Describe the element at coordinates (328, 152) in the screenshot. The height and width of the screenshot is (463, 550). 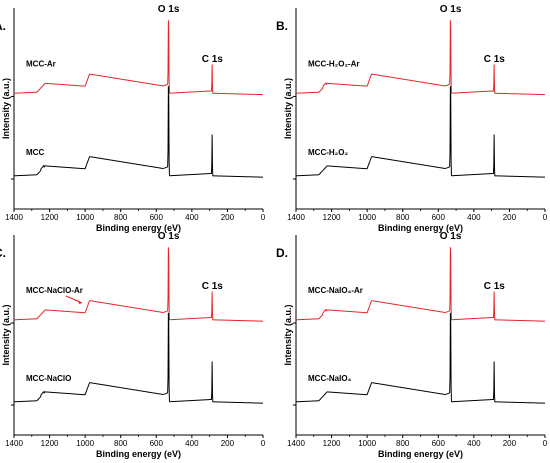
I see `series-label: MCC-H₂O₂` at that location.